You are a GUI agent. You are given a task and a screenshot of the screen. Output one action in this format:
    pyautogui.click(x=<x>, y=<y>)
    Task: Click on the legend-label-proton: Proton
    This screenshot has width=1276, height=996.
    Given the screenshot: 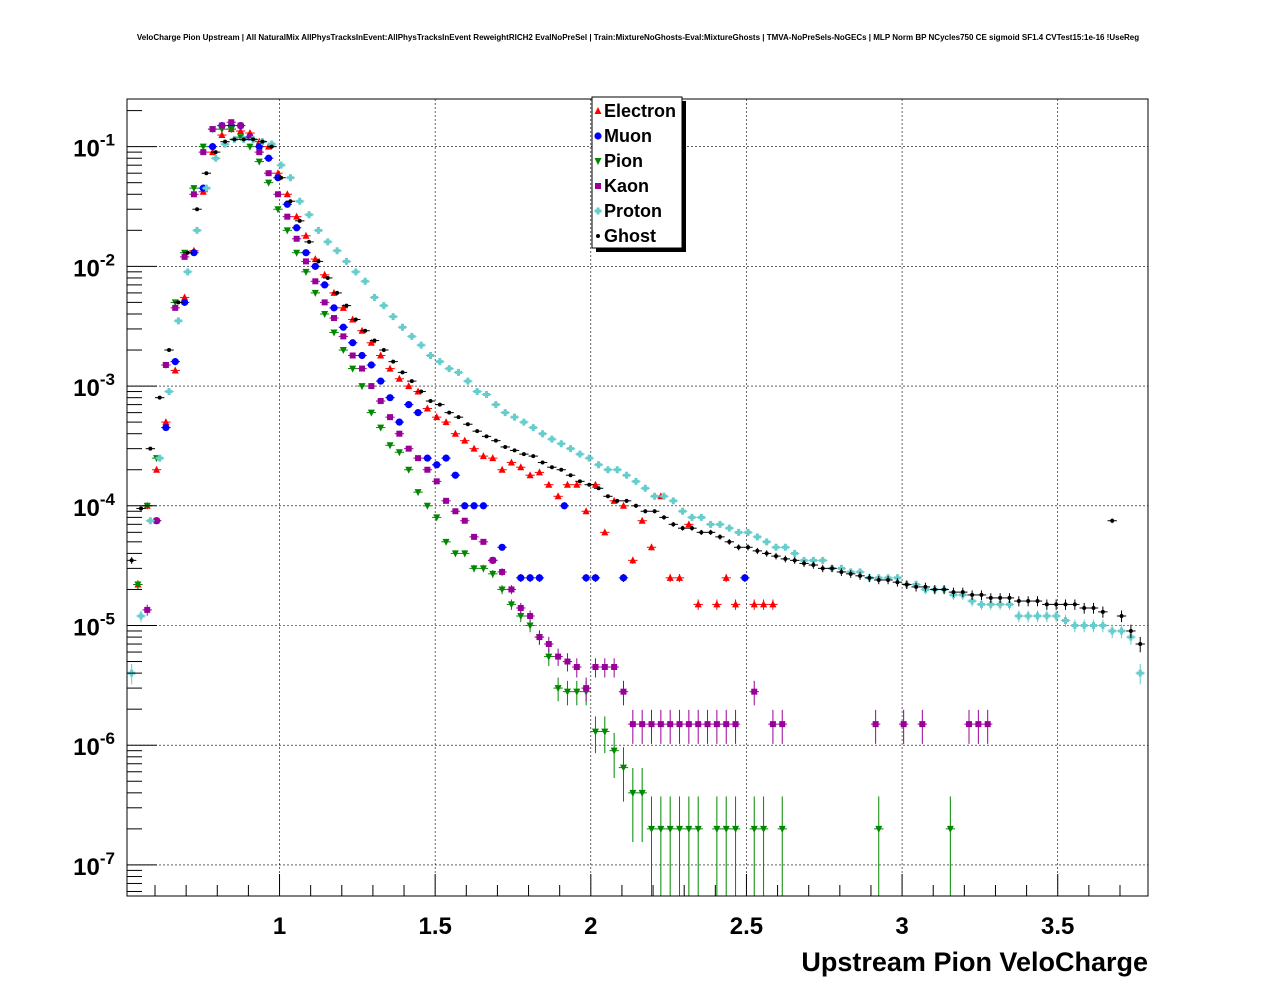 What is the action you would take?
    pyautogui.click(x=633, y=211)
    